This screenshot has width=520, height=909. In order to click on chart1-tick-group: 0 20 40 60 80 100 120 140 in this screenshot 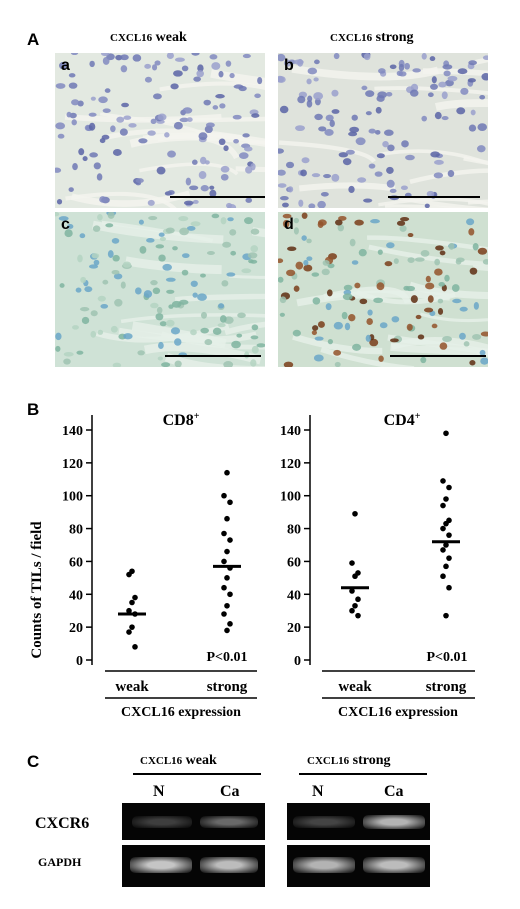, I will do `click(77, 546)`.